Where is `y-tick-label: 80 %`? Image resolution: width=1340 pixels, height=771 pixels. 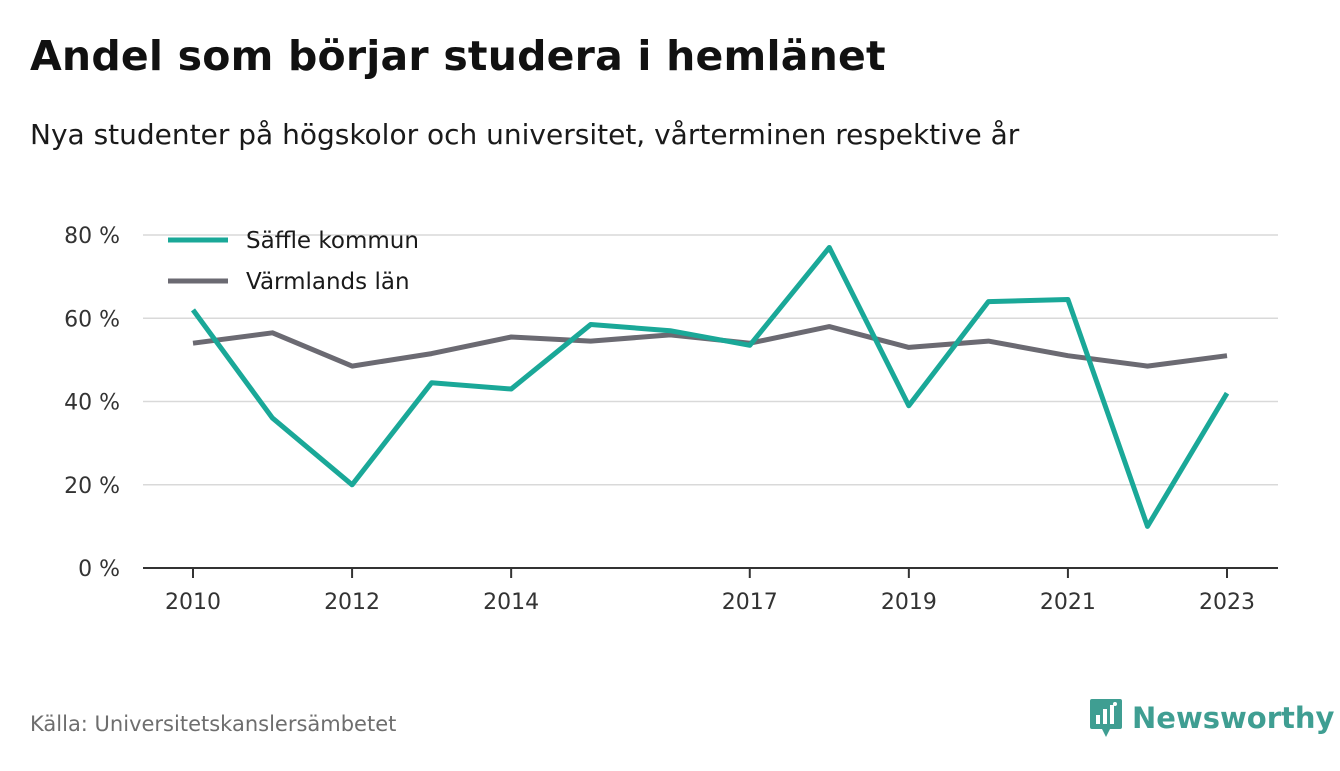 y-tick-label: 80 % is located at coordinates (92, 236).